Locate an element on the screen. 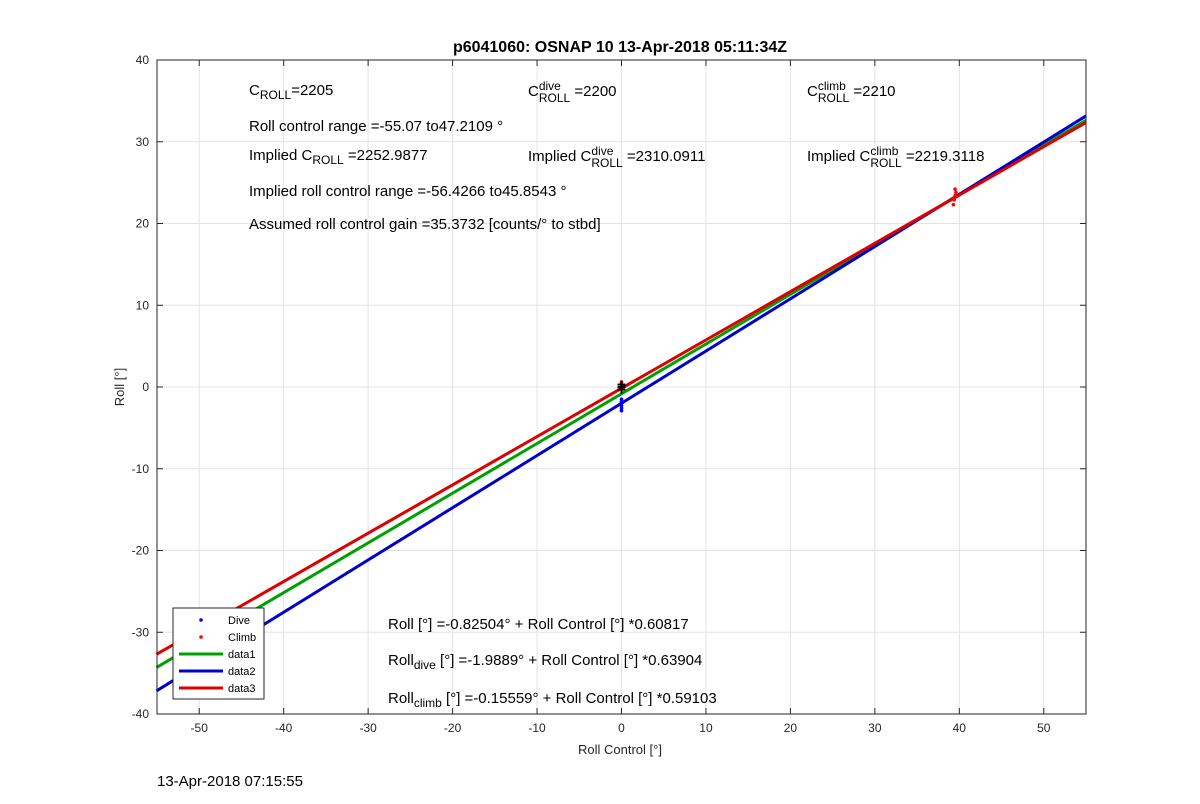 This screenshot has height=804, width=1200. roll-control-range: Roll control range =-55.07 to47.2109 ° is located at coordinates (376, 126).